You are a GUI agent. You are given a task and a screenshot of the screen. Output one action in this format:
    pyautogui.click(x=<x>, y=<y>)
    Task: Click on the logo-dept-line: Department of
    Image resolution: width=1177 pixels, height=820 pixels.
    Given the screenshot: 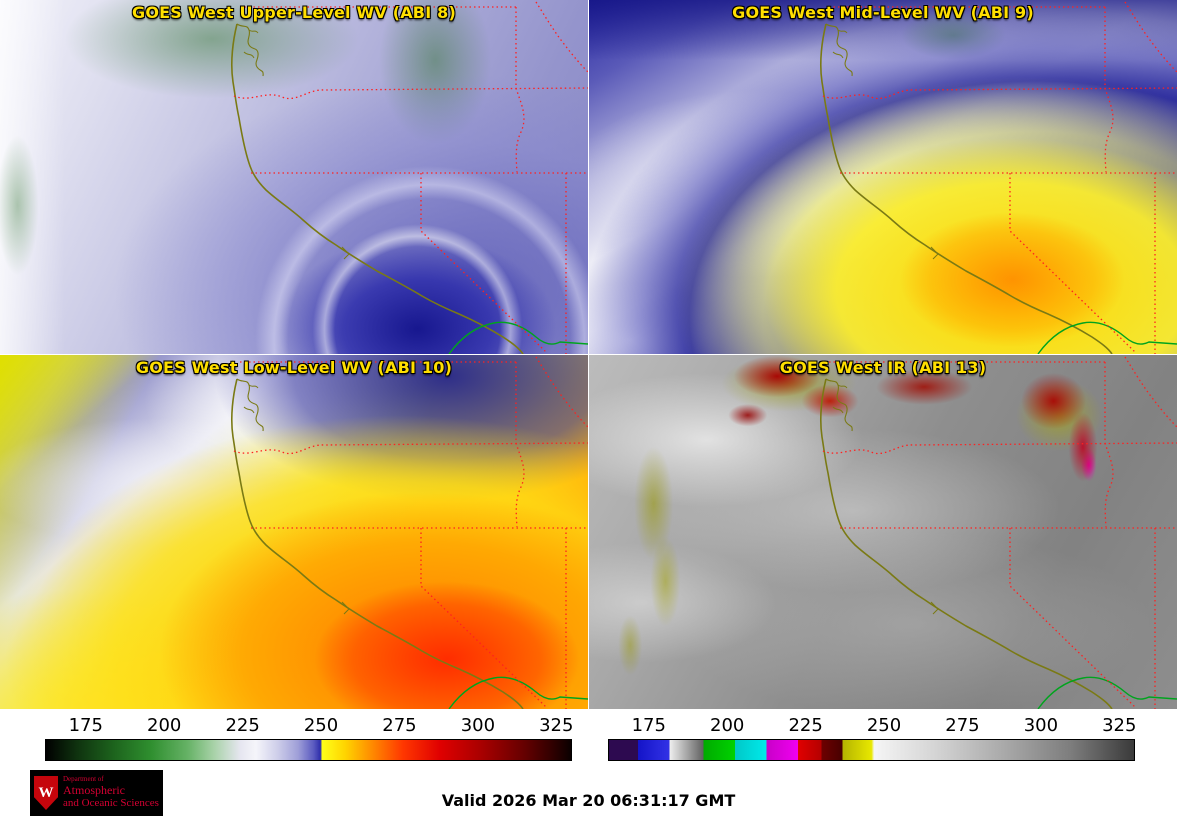 What is the action you would take?
    pyautogui.click(x=83, y=779)
    